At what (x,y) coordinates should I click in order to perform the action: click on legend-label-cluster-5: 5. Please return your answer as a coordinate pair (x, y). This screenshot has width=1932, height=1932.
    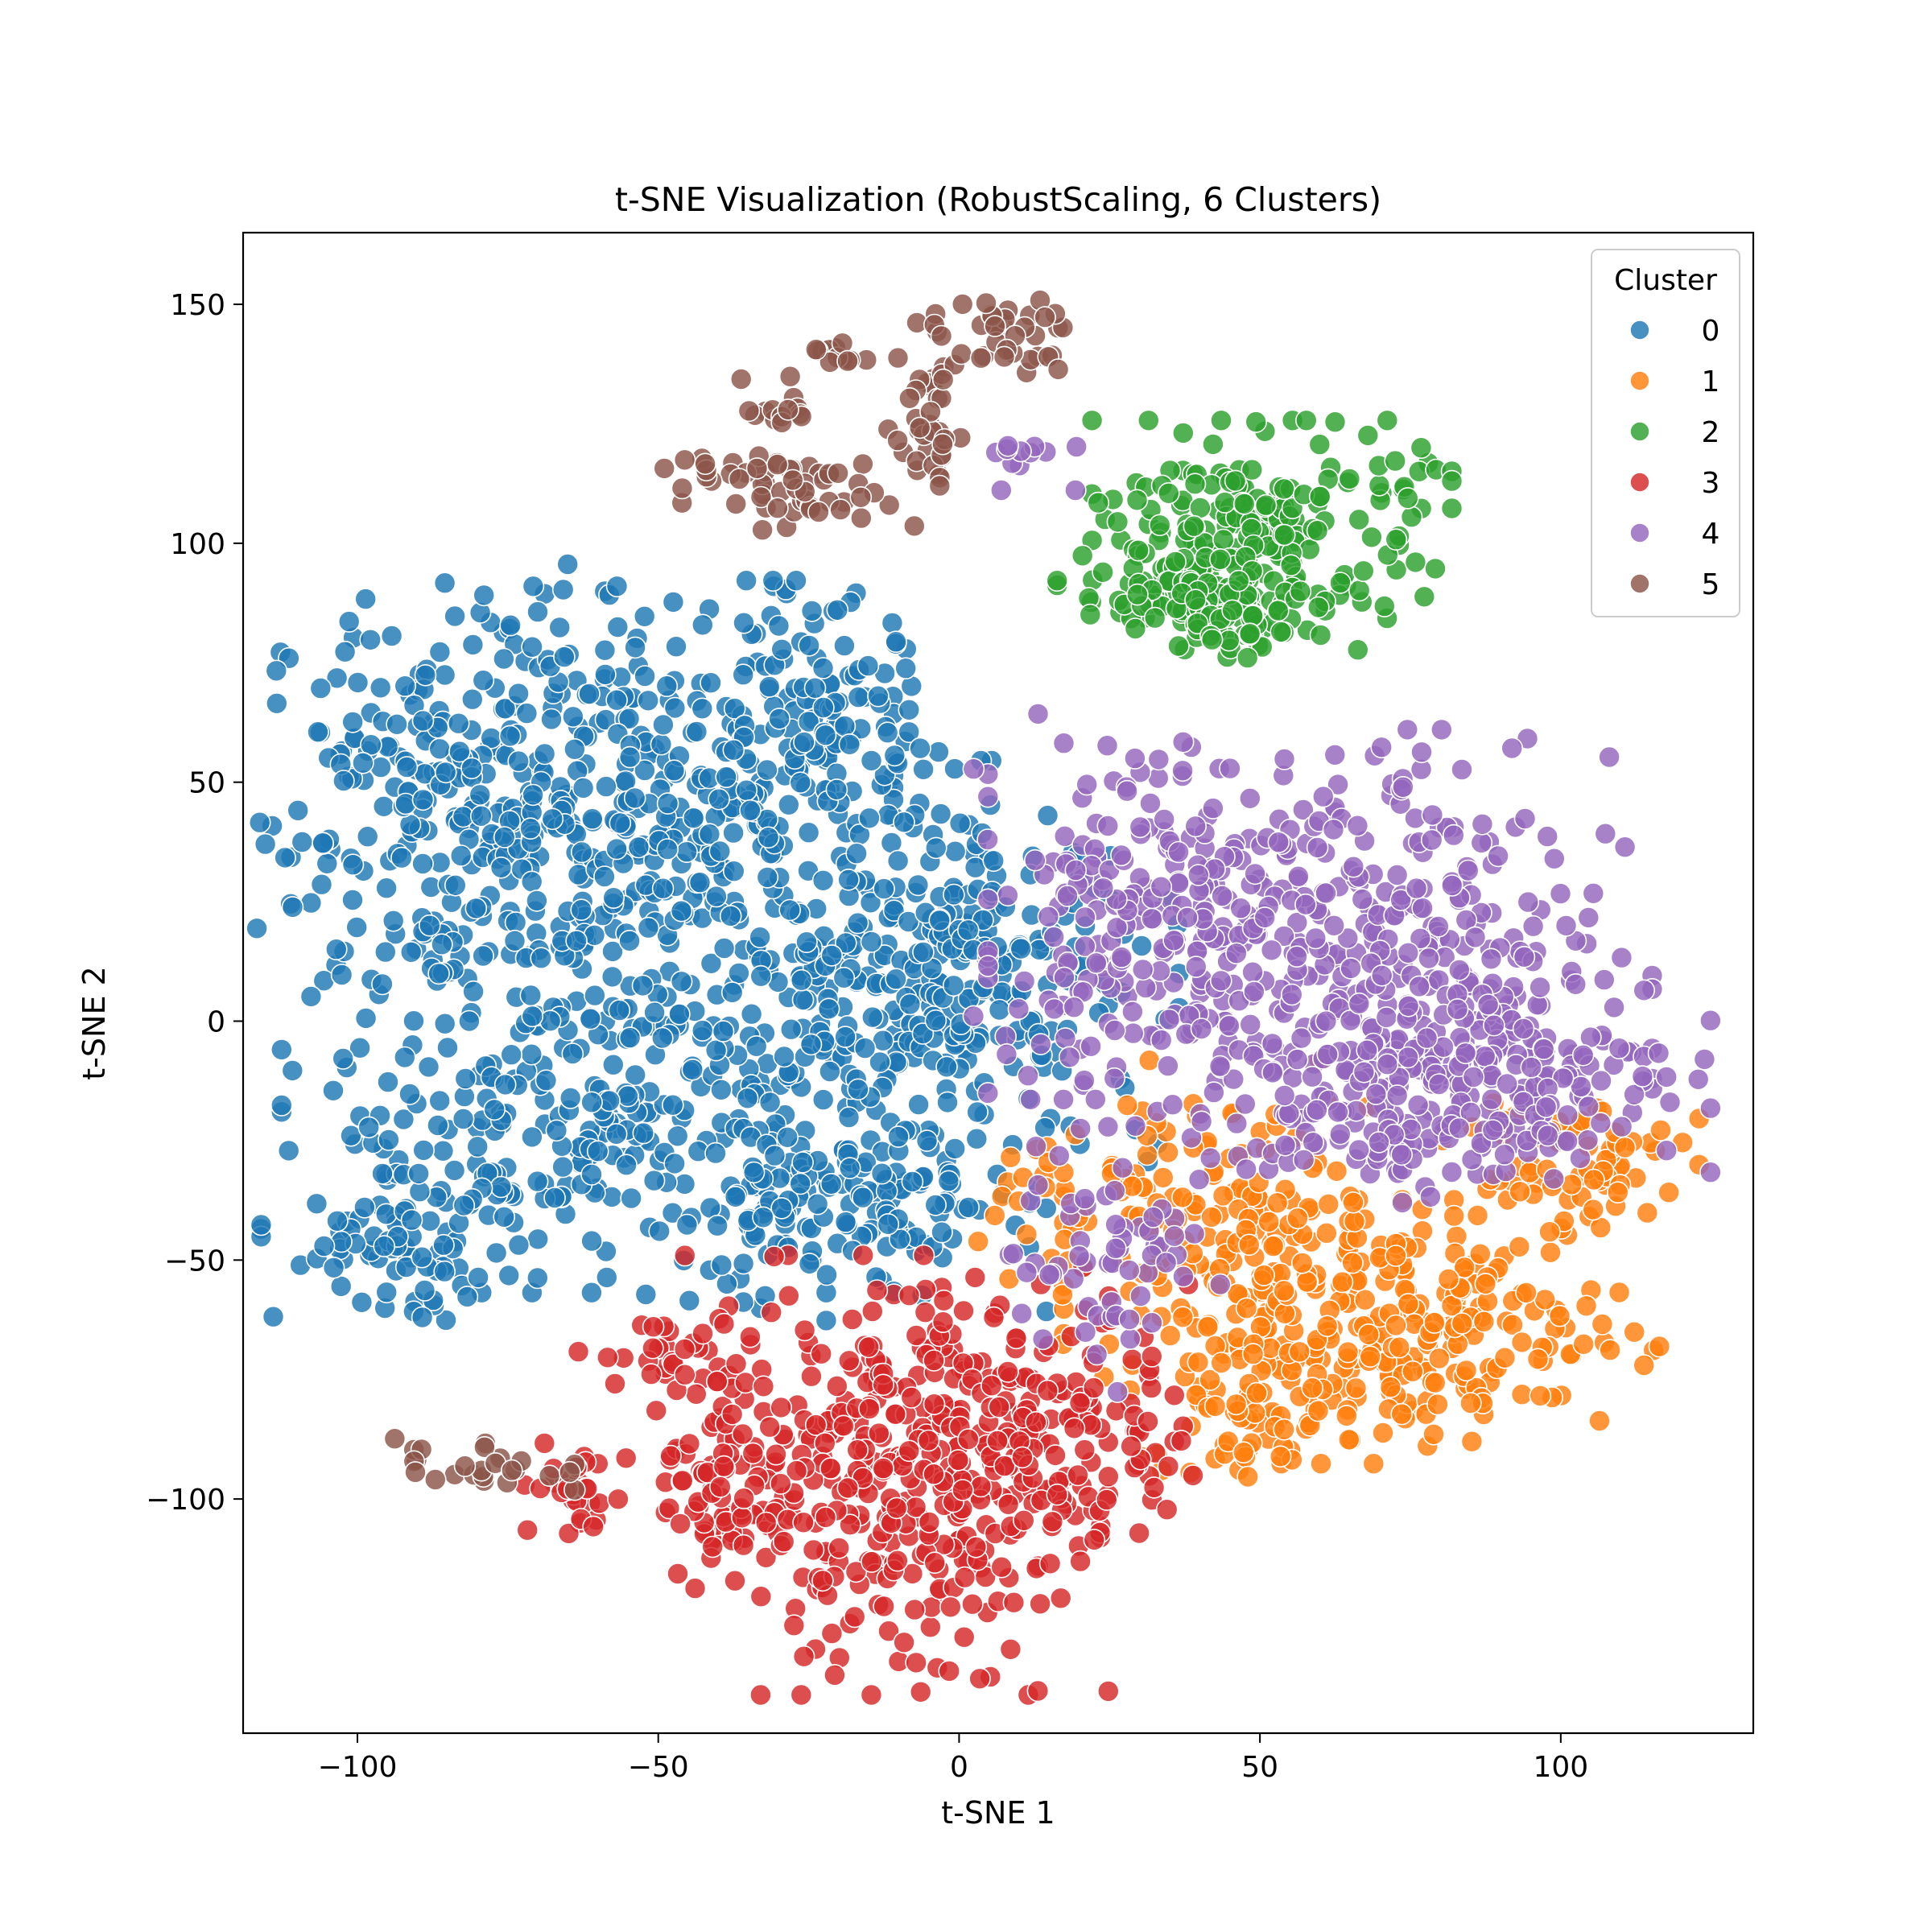
    Looking at the image, I should click on (1711, 584).